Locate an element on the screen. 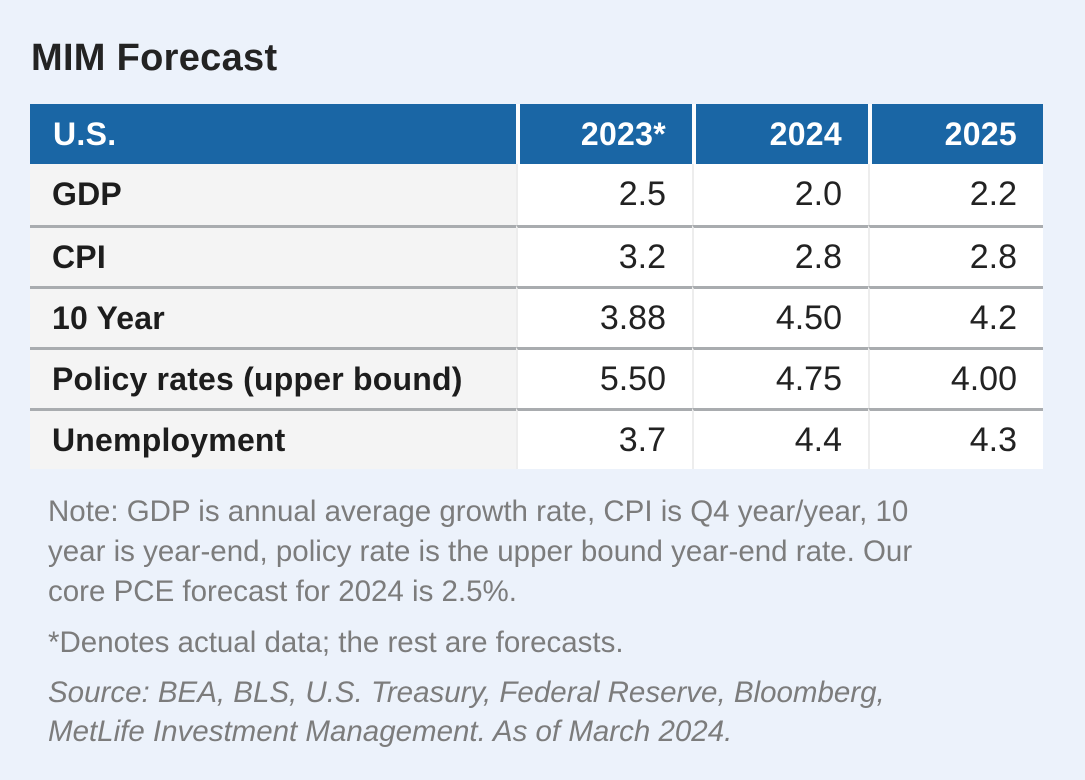  value-cell: 4.50 is located at coordinates (780, 316).